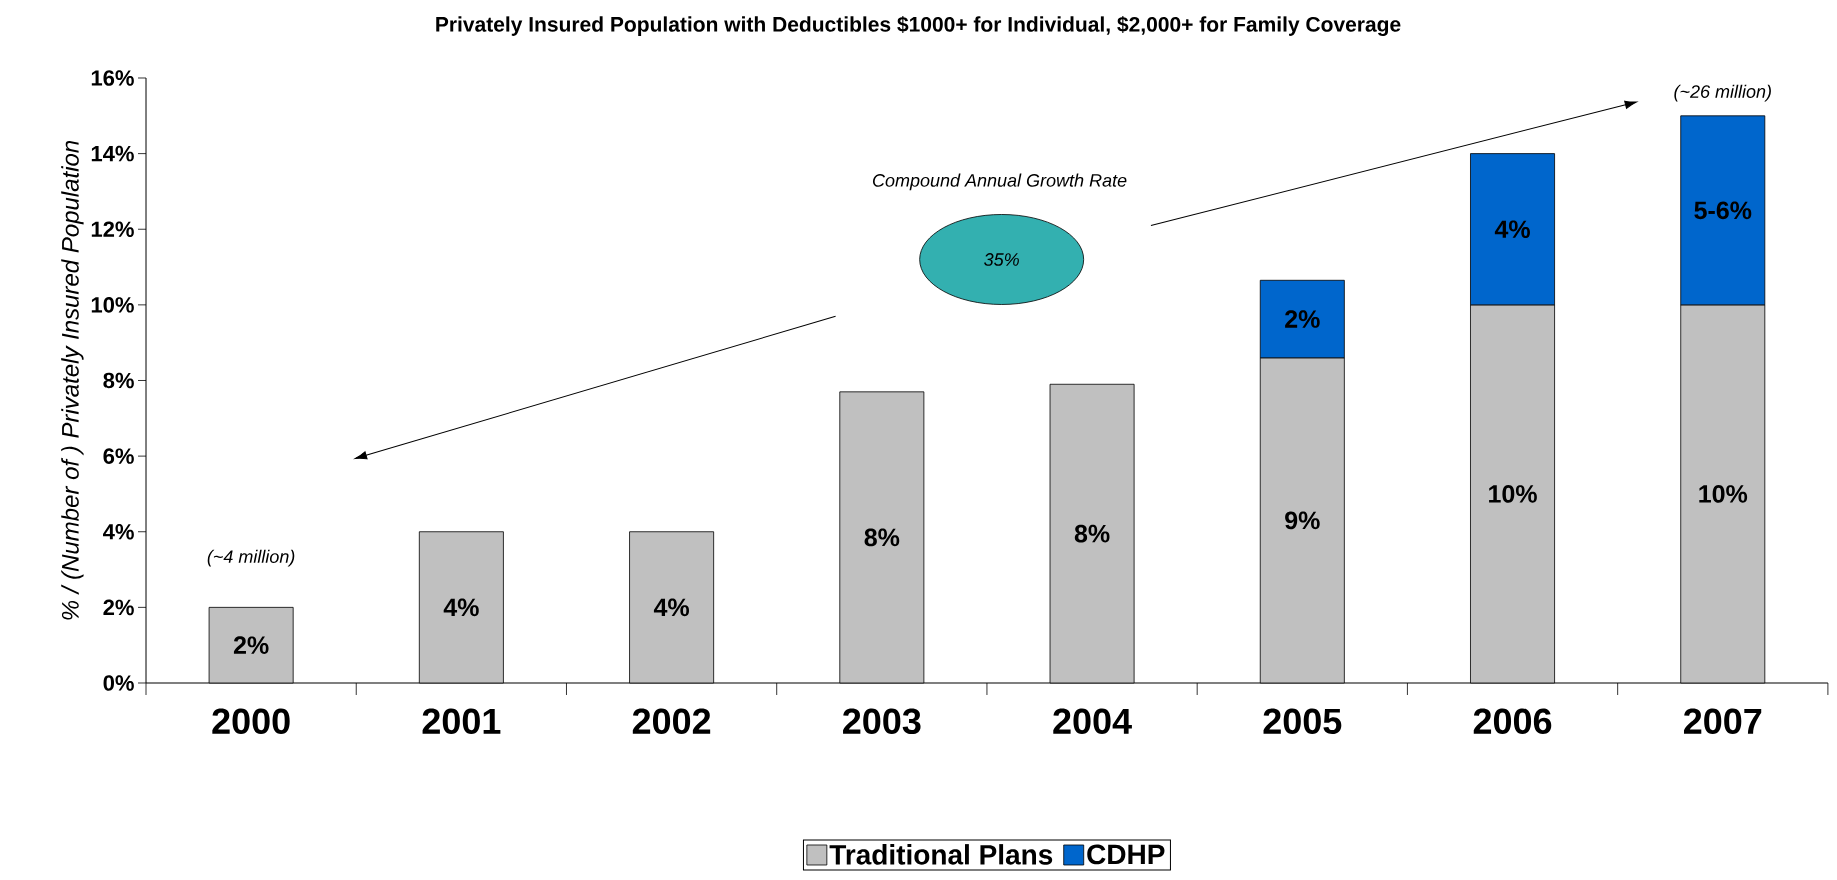  What do you see at coordinates (118, 683) in the screenshot?
I see `y-tick-label: 0%` at bounding box center [118, 683].